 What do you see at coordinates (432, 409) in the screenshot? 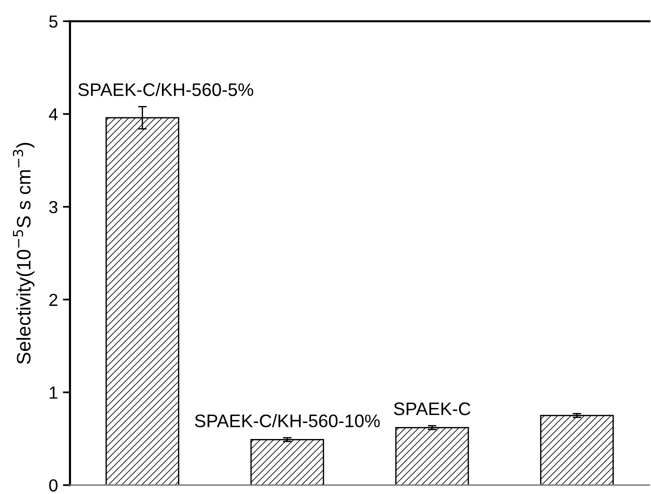
I see `x-tick-label: SPAEK-C` at bounding box center [432, 409].